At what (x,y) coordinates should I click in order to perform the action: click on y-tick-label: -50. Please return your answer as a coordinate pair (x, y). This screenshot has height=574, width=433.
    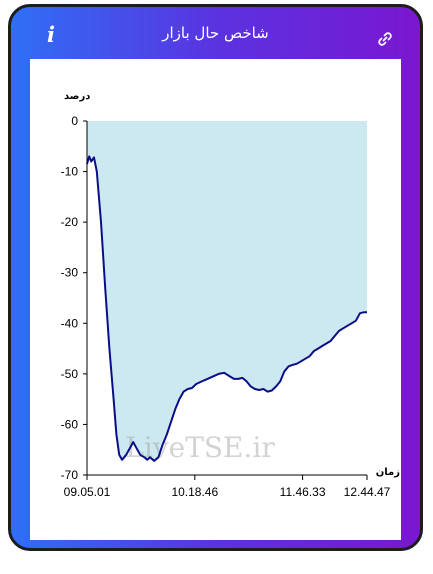
    Looking at the image, I should click on (70, 374).